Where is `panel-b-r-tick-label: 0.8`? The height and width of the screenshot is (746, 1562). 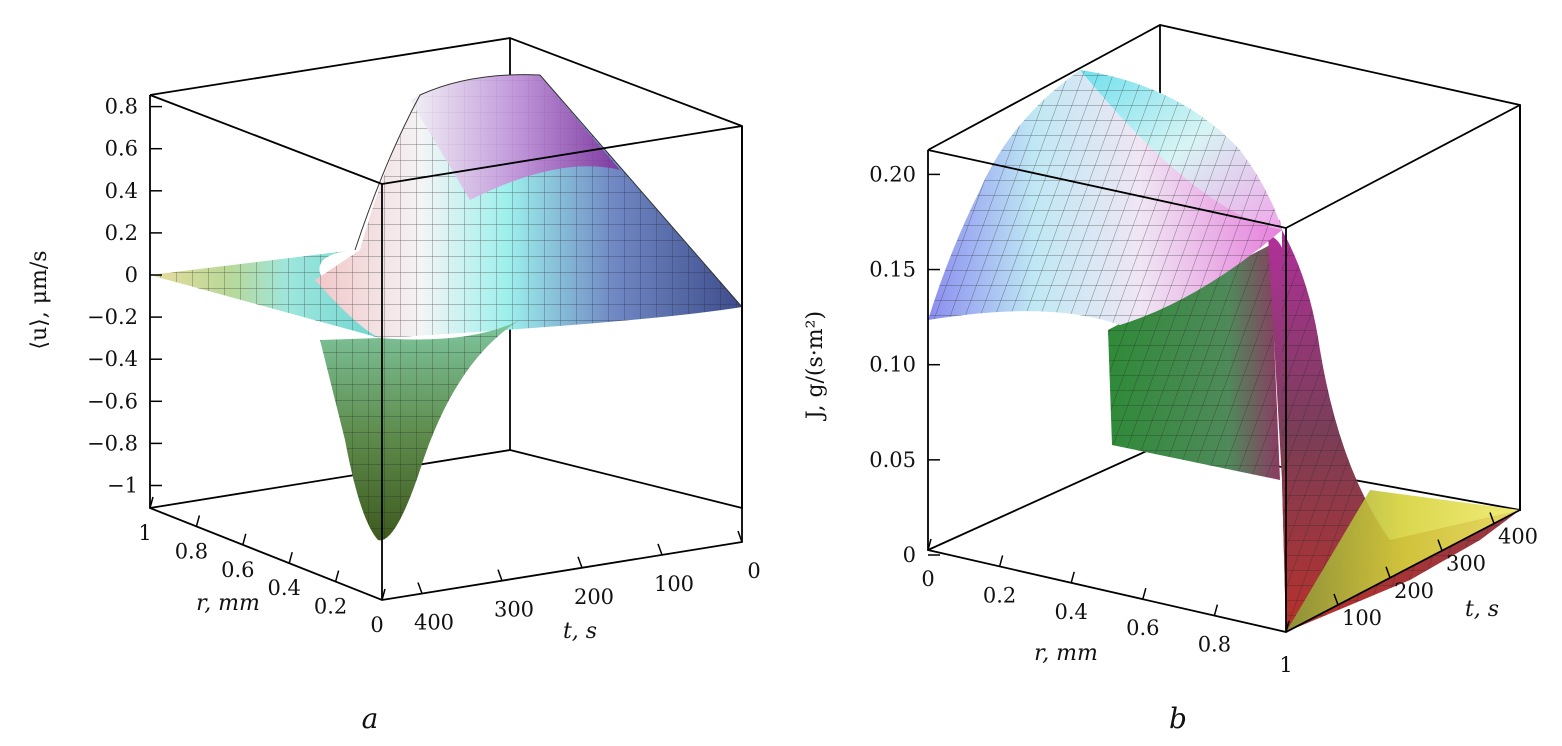 panel-b-r-tick-label: 0.8 is located at coordinates (1214, 645).